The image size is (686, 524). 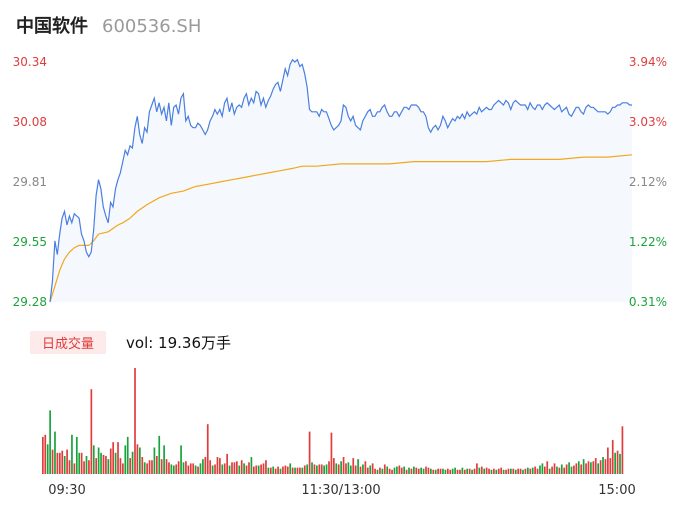 I want to click on y-tick-left: 29.28, so click(x=30, y=302).